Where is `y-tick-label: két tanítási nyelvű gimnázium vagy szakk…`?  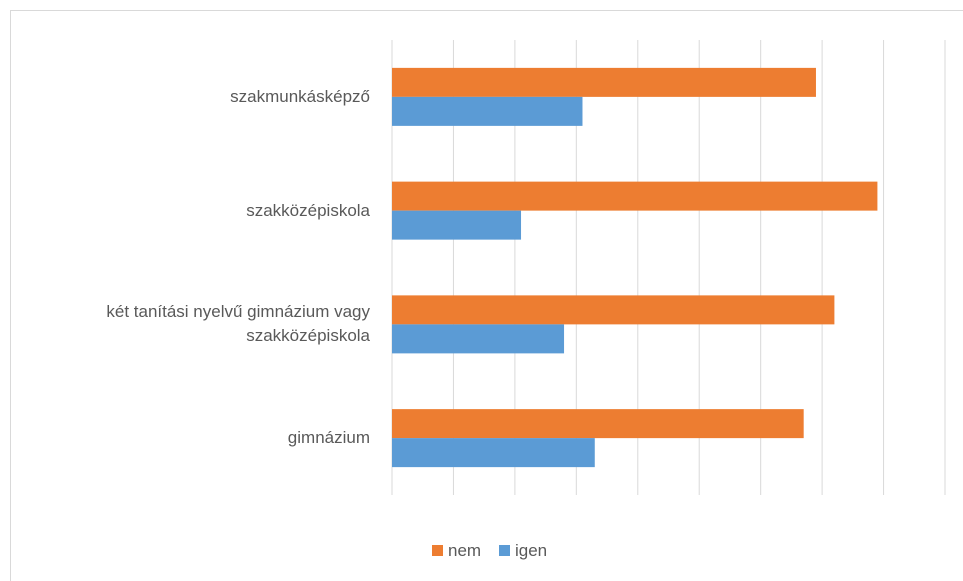 y-tick-label: két tanítási nyelvű gimnázium vagy szakk… is located at coordinates (238, 324).